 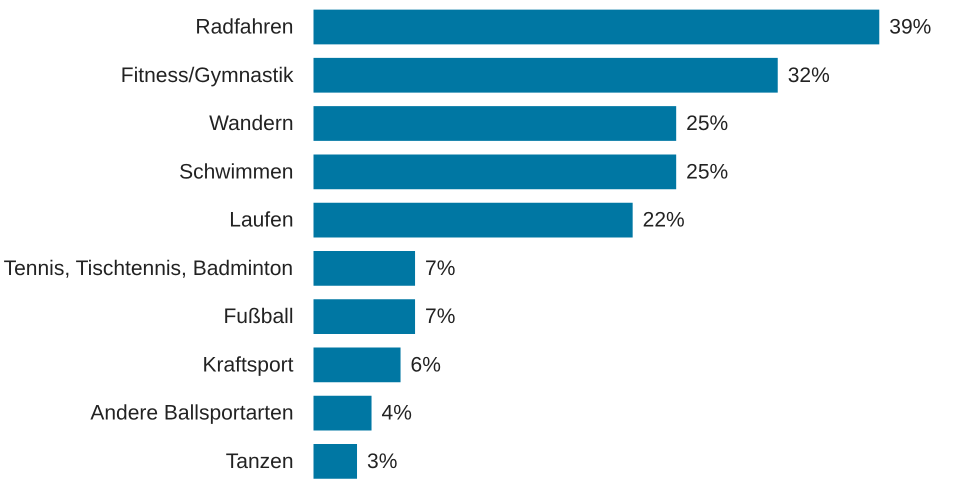 I want to click on y-tick-label: Andere Ballsportarten, so click(x=192, y=413).